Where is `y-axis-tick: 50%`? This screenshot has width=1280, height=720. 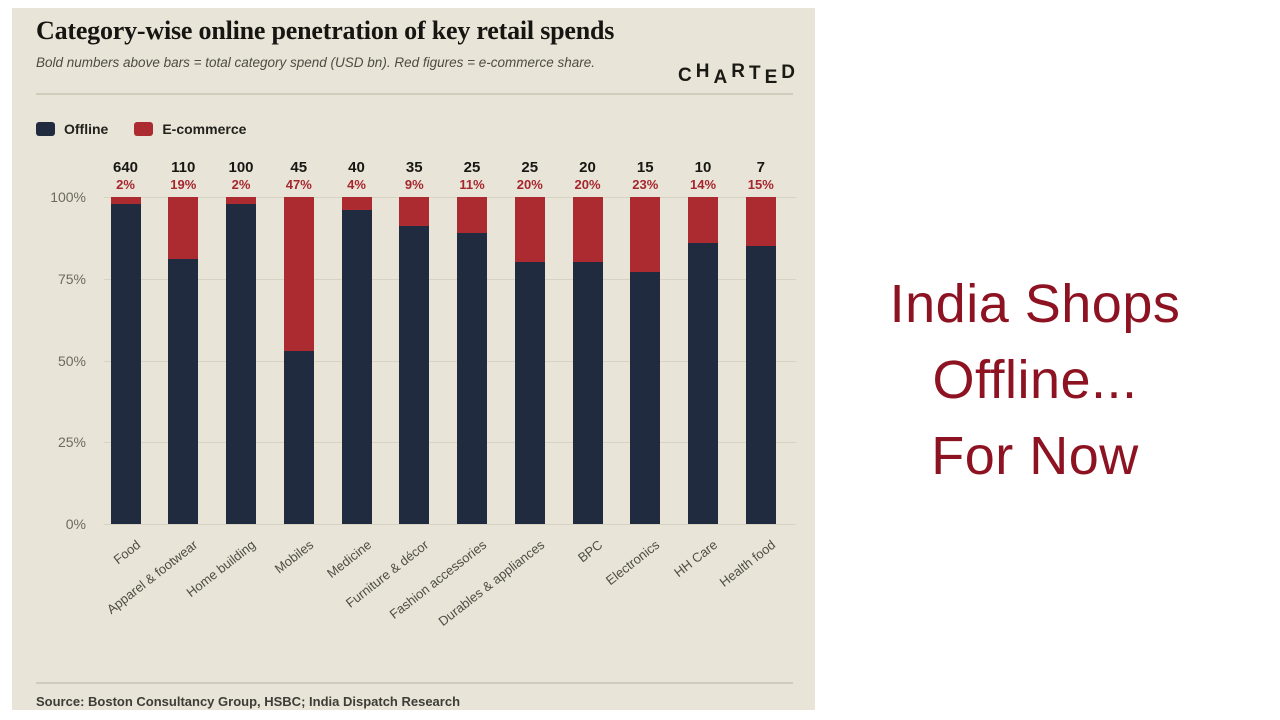
y-axis-tick: 50% is located at coordinates (71, 360).